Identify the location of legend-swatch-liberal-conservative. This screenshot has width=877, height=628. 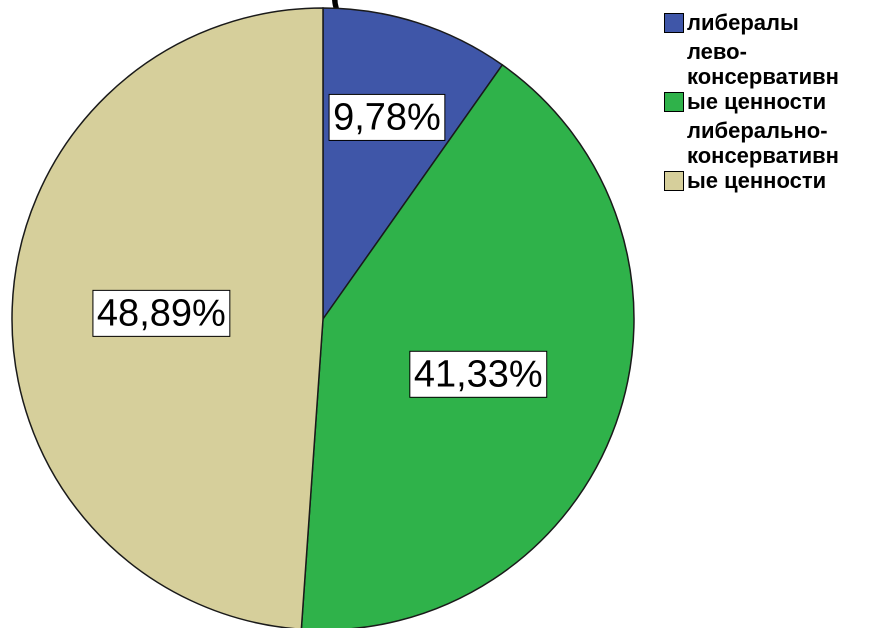
(674, 181).